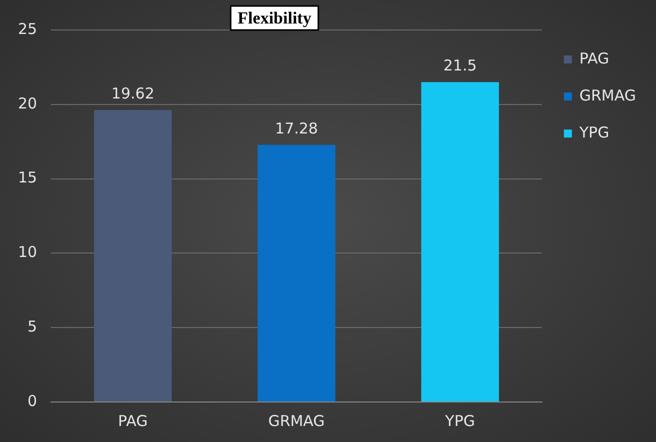 The width and height of the screenshot is (656, 442). Describe the element at coordinates (28, 177) in the screenshot. I see `y-tick-label: 15` at that location.